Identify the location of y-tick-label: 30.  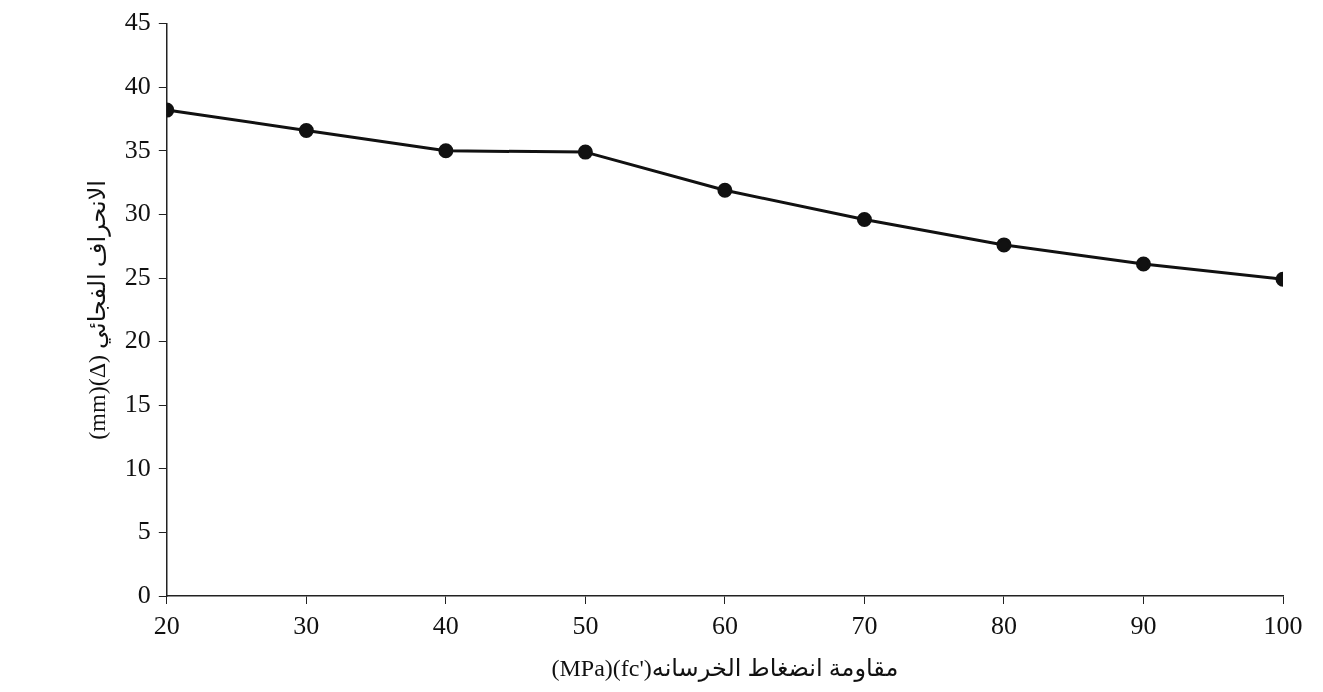
(137, 213).